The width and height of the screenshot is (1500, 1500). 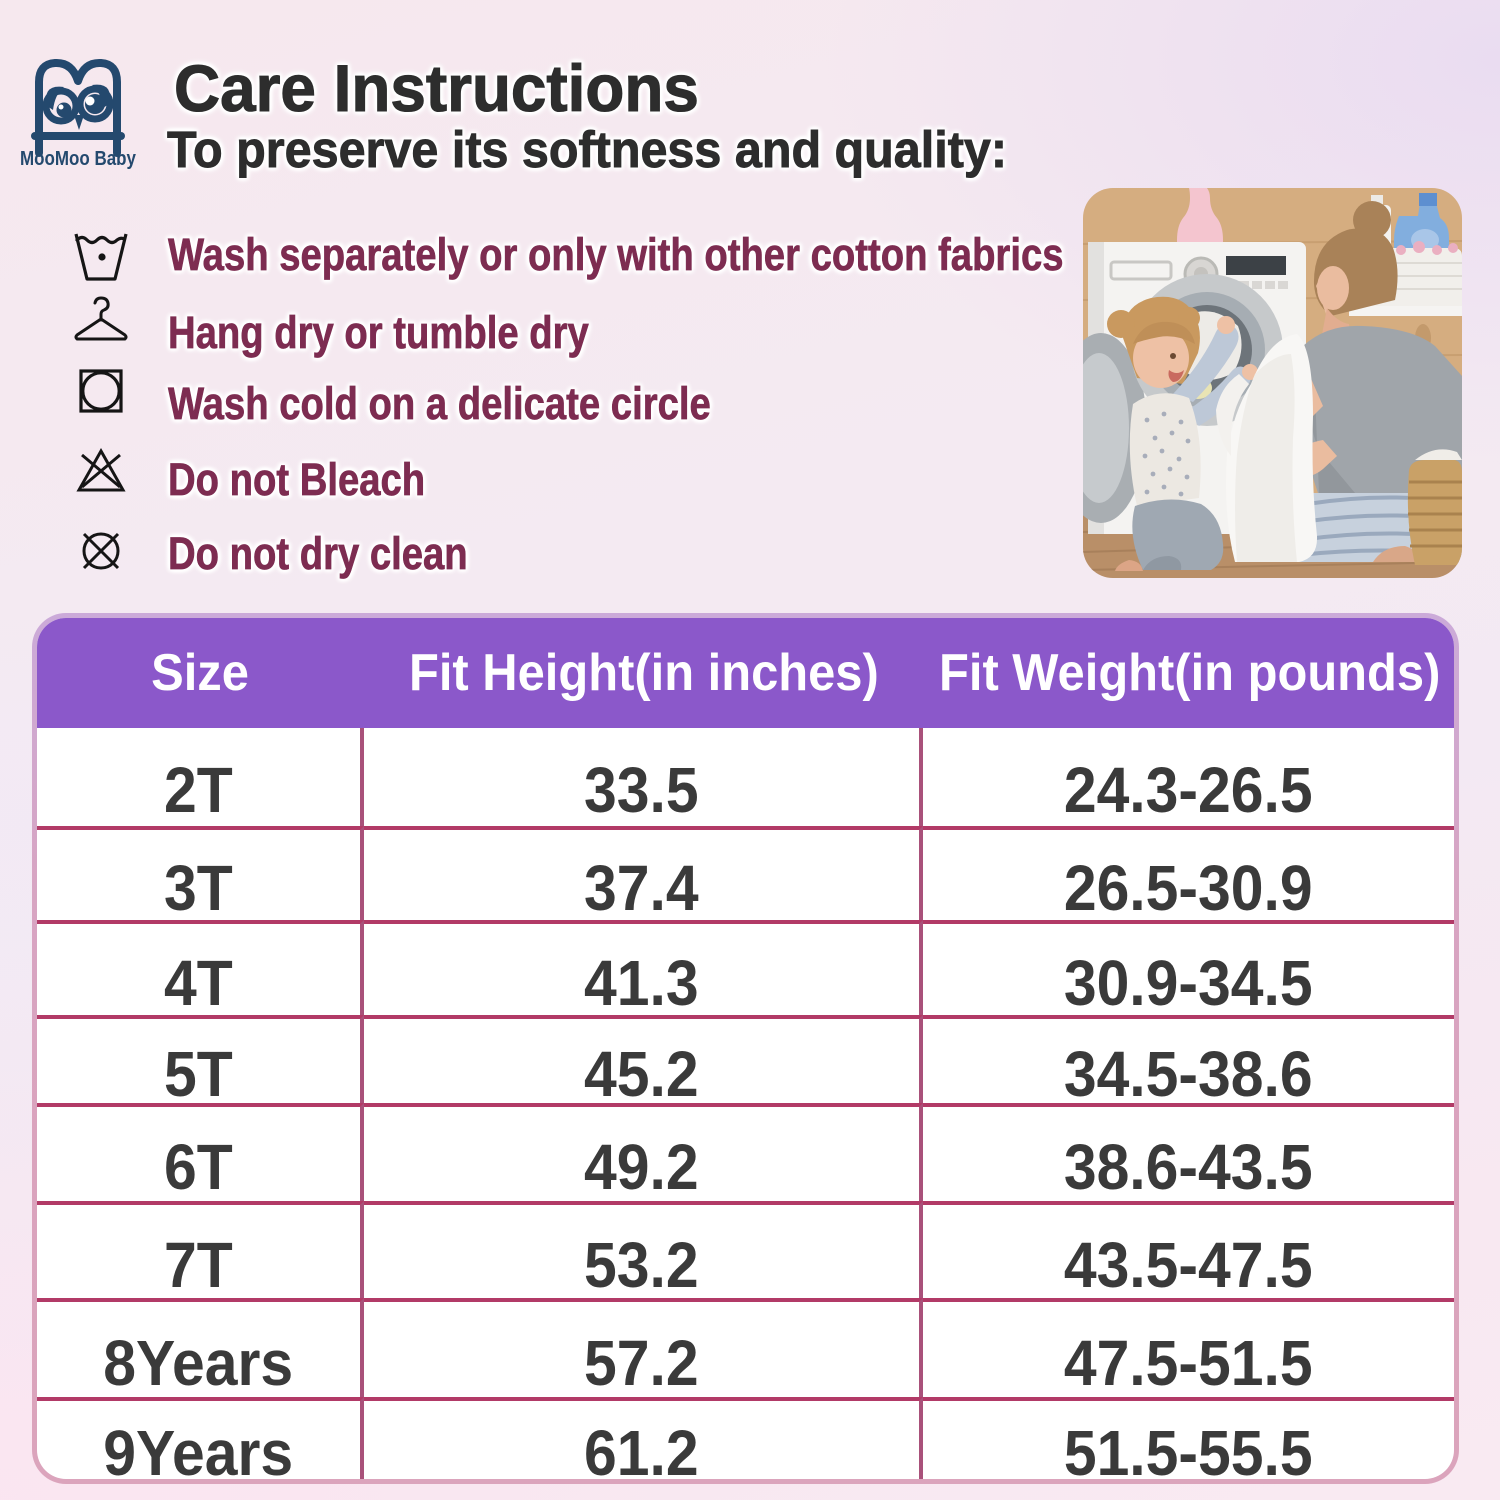 I want to click on svg-text: MooMoo Baby, so click(x=78, y=159).